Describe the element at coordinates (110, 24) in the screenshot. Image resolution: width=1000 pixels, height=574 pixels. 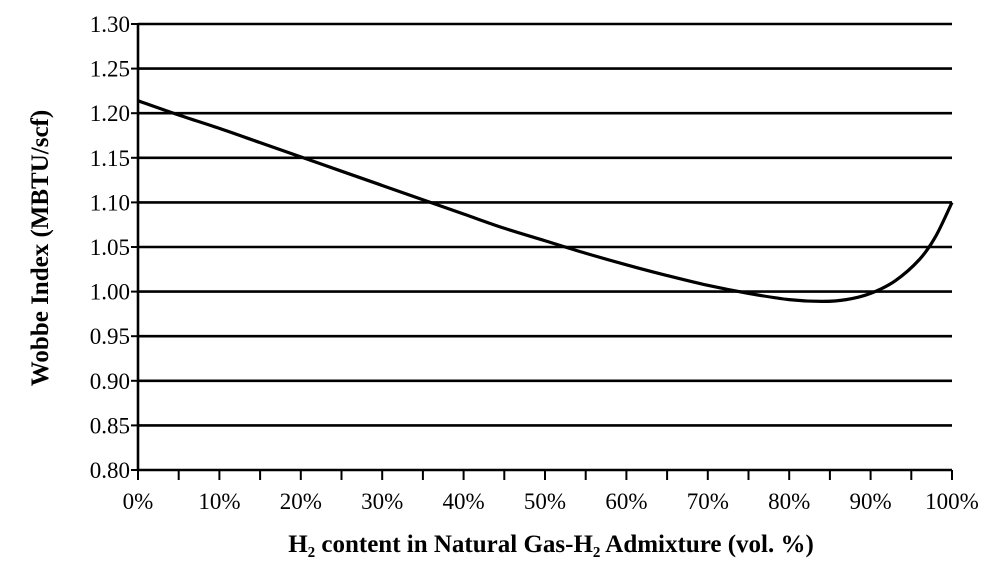
I see `y-tick-label: 1.30` at that location.